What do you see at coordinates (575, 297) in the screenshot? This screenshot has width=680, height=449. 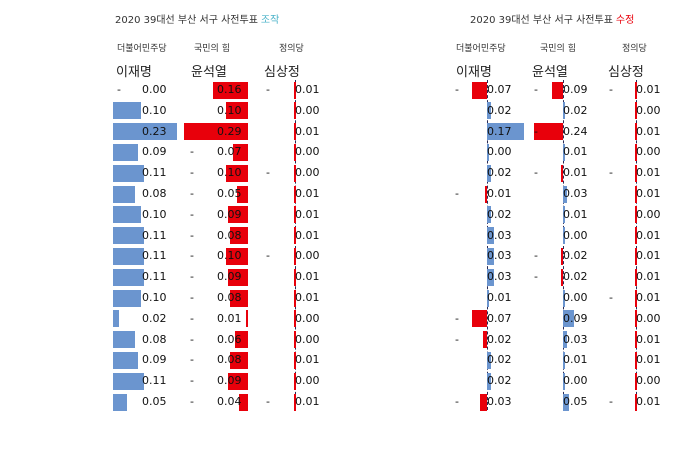 I see `right-yoon-value-label: 0.00` at bounding box center [575, 297].